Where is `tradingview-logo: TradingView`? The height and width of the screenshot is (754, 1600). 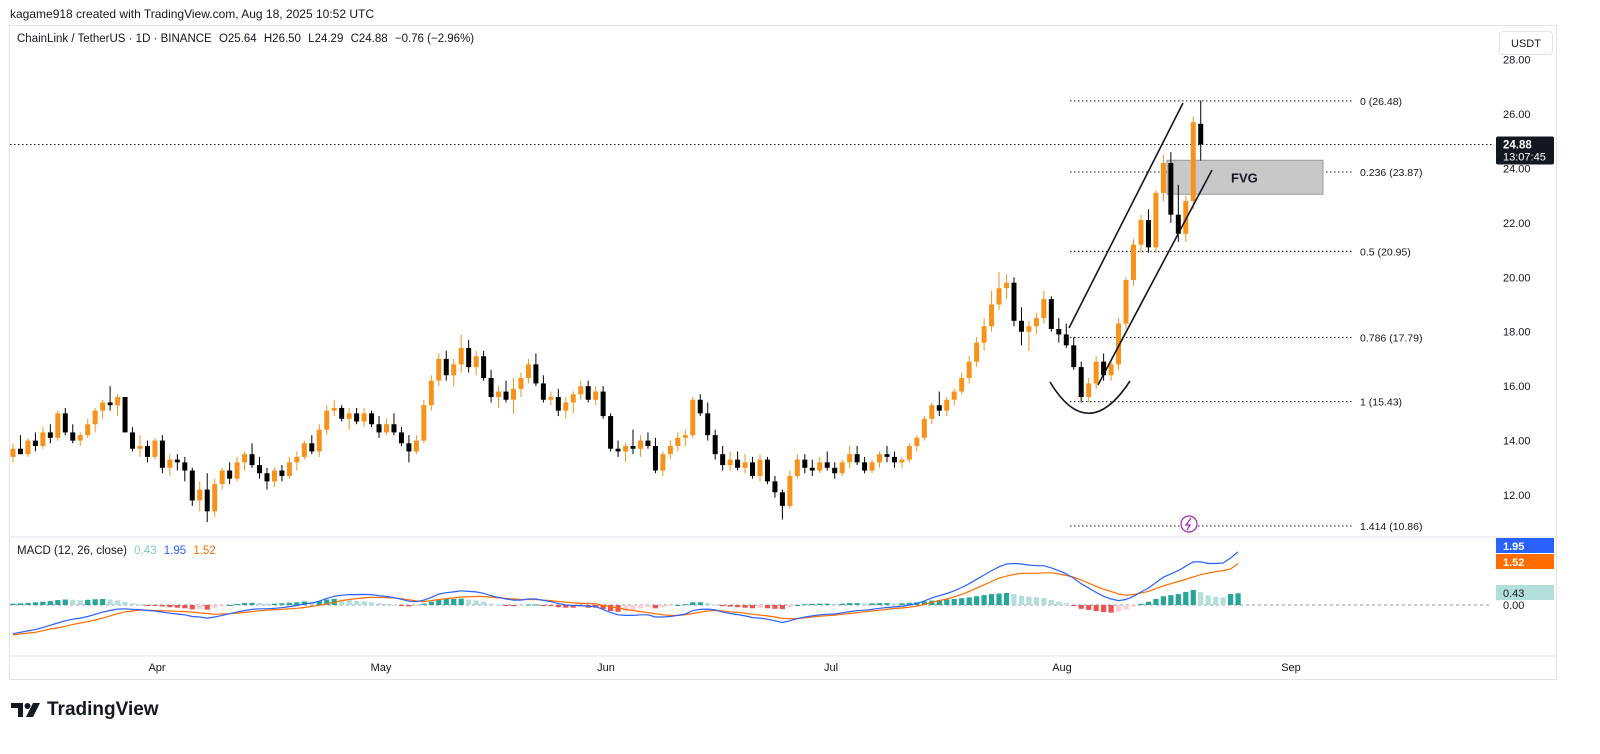
tradingview-logo: TradingView is located at coordinates (85, 710).